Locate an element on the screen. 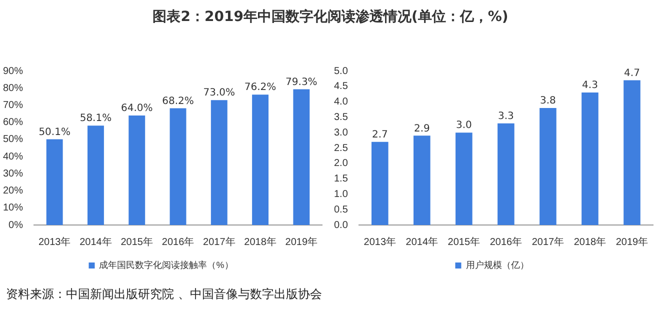  chart-title: 图表2：2019年中国数字化阅读渗透情况(单位：亿，%) is located at coordinates (331, 17).